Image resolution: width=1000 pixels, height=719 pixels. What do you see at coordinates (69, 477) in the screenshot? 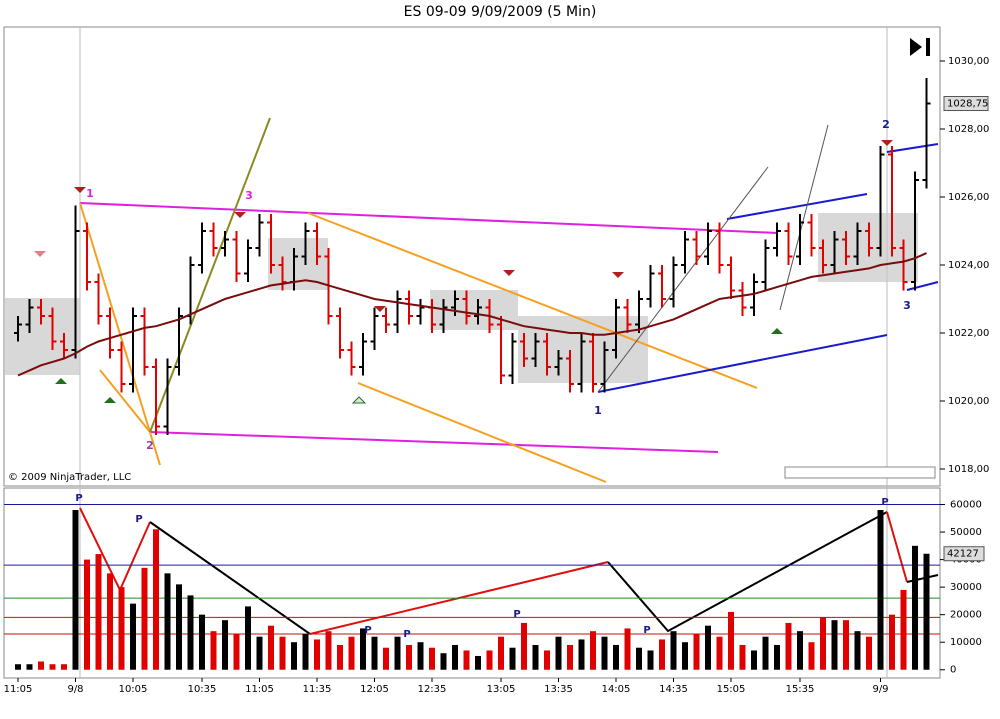
I see `copyright: © 2009 NinjaTrader, LLC` at bounding box center [69, 477].